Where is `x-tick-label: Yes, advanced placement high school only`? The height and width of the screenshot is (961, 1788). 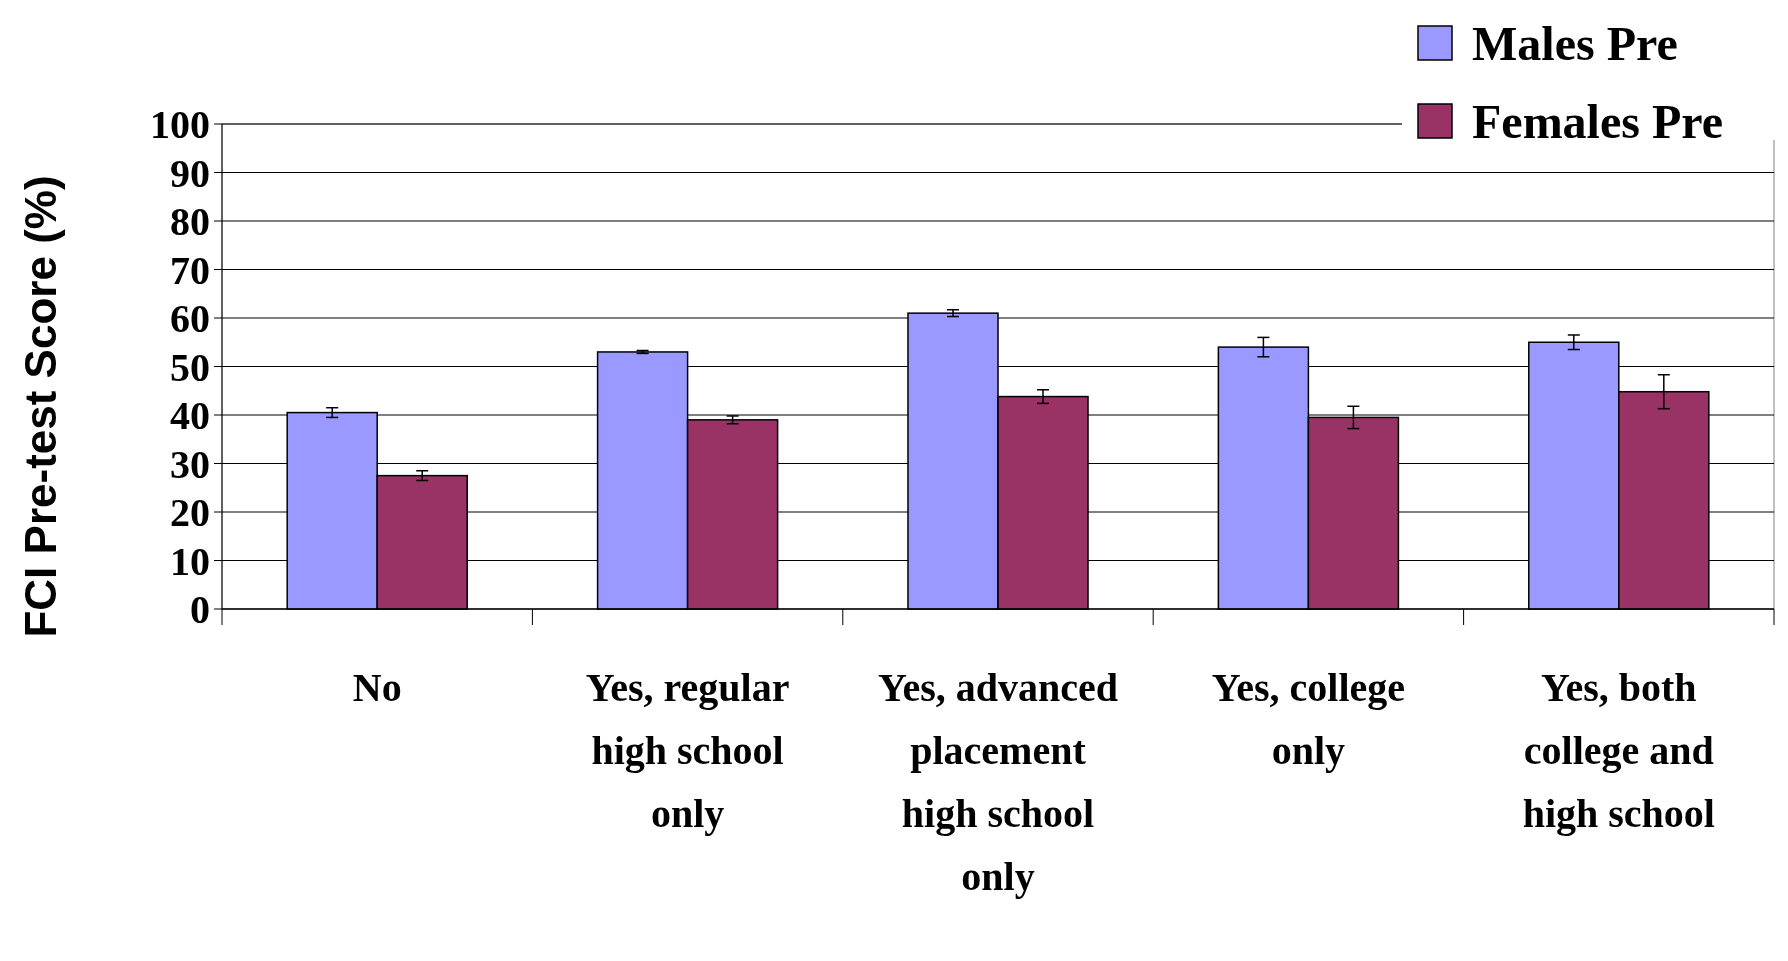
x-tick-label: Yes, advanced placement high school only is located at coordinates (998, 782).